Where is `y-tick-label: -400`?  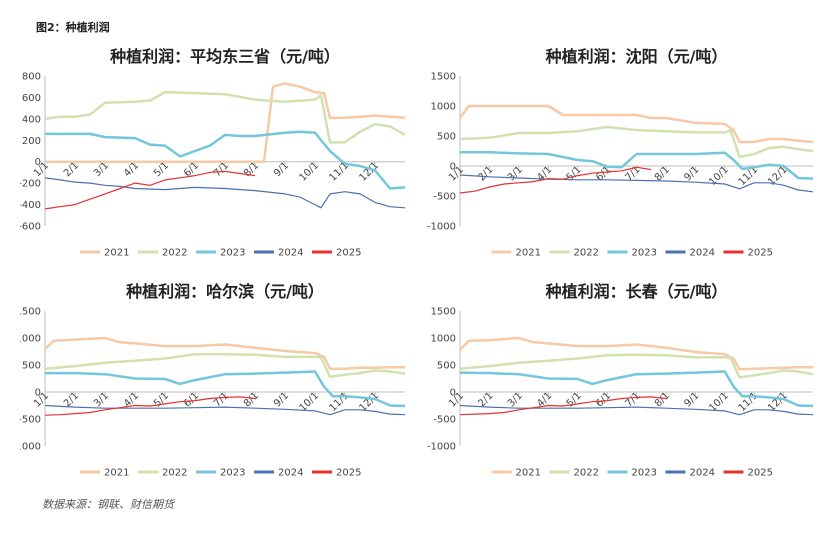 y-tick-label: -400 is located at coordinates (30, 205).